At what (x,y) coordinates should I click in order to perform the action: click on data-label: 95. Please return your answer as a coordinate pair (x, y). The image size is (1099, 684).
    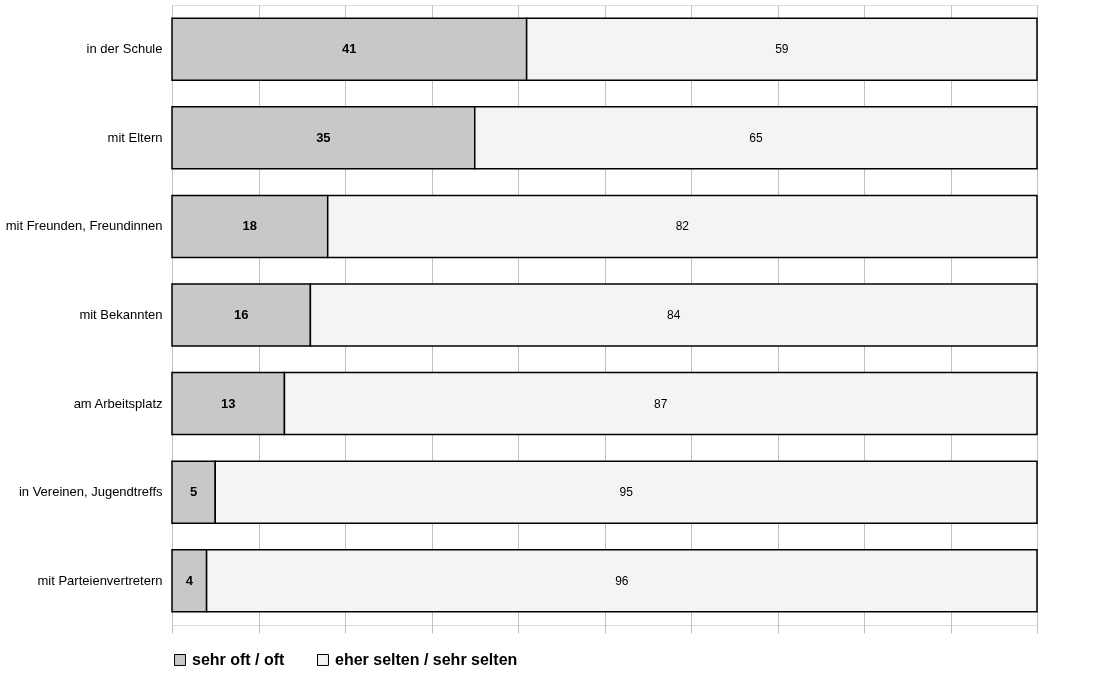
    Looking at the image, I should click on (626, 492).